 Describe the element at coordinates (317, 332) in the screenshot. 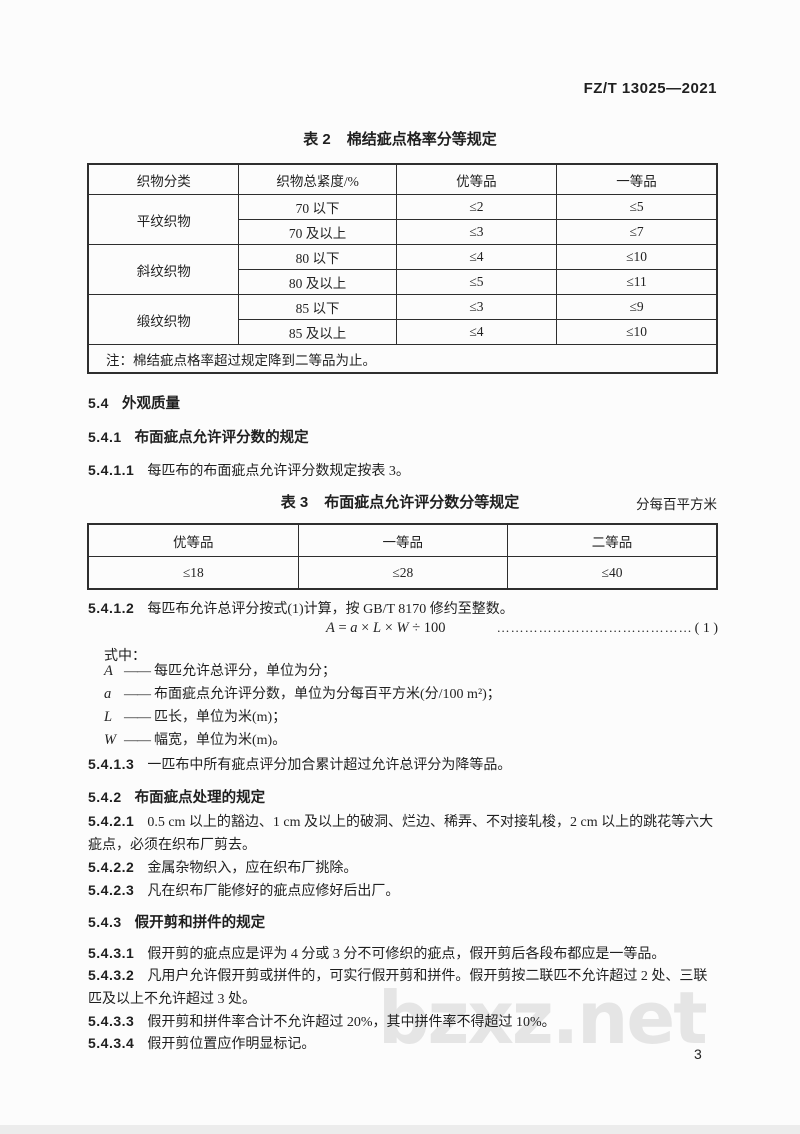

I see `table2-density-cell: 85 及以上` at that location.